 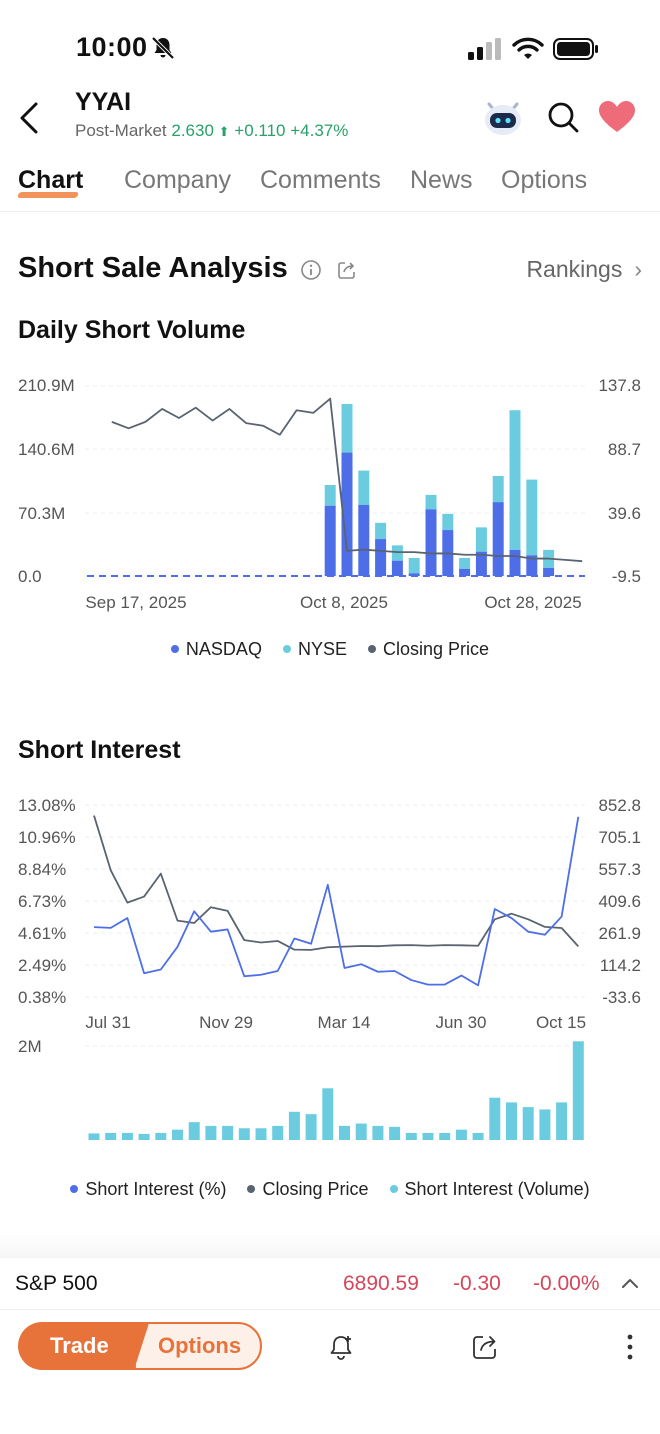 I want to click on legend-short-interest-volume: Short Interest (Volume), so click(x=489, y=1189).